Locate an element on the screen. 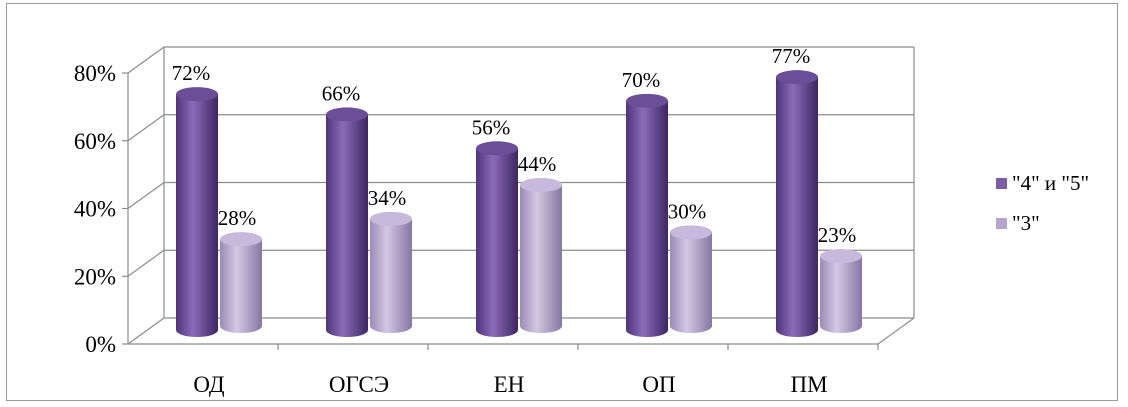 This screenshot has width=1128, height=407. chart-legend: "4" и "5" "3" is located at coordinates (1042, 203).